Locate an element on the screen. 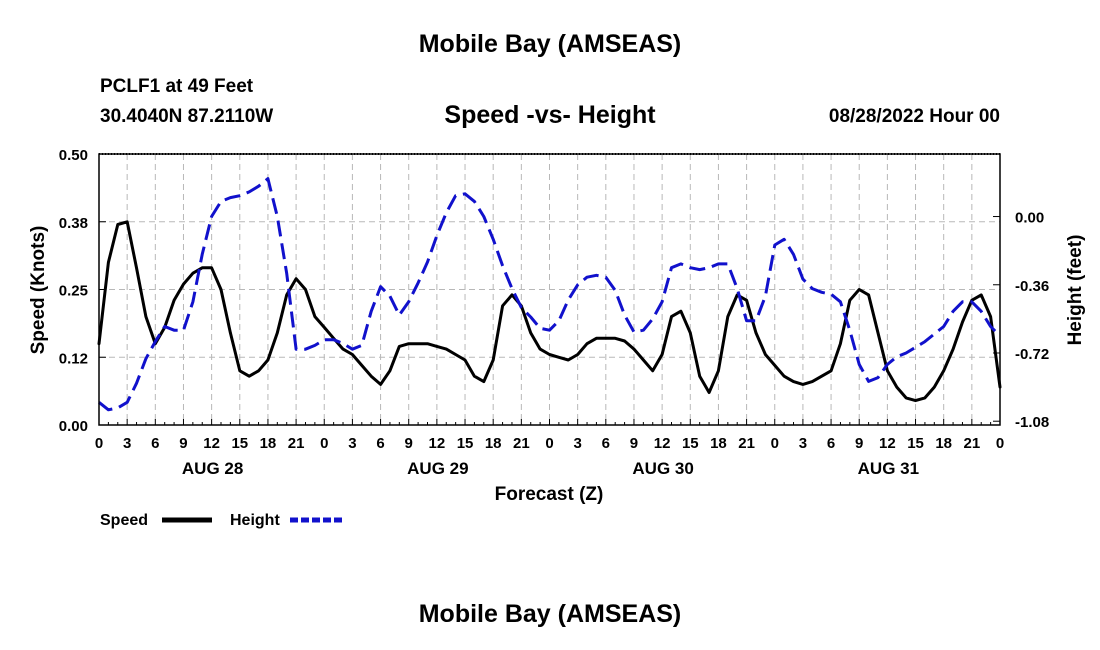 The image size is (1100, 650). chart-subtitle: Speed -vs- Height is located at coordinates (550, 115).